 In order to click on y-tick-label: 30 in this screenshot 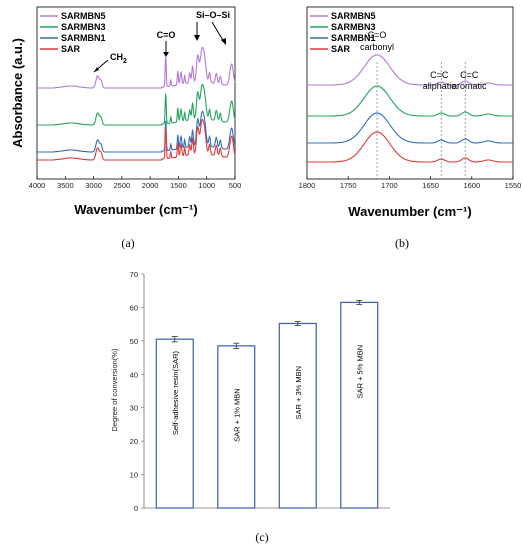, I will do `click(134, 408)`.